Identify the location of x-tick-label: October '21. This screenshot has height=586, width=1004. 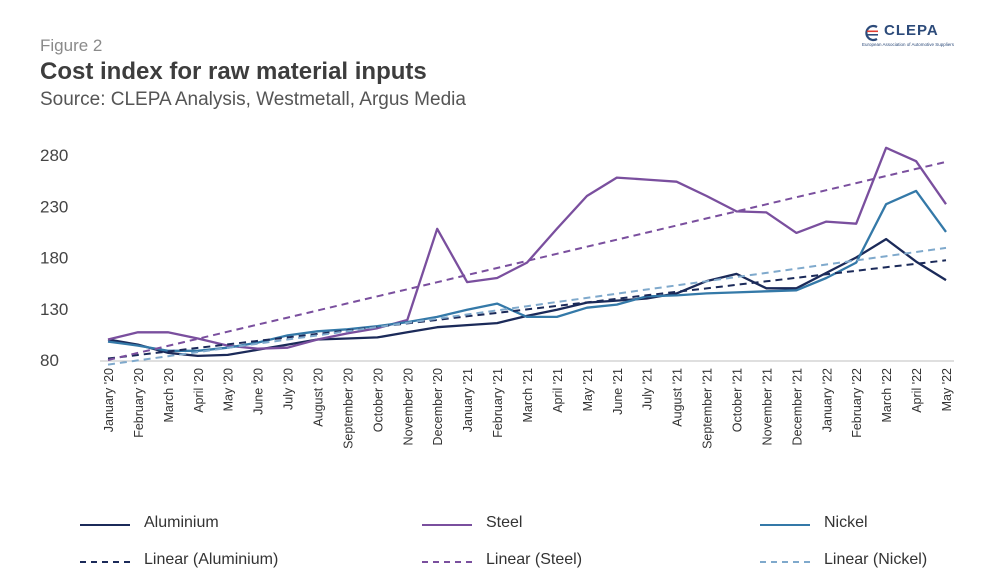
(738, 400).